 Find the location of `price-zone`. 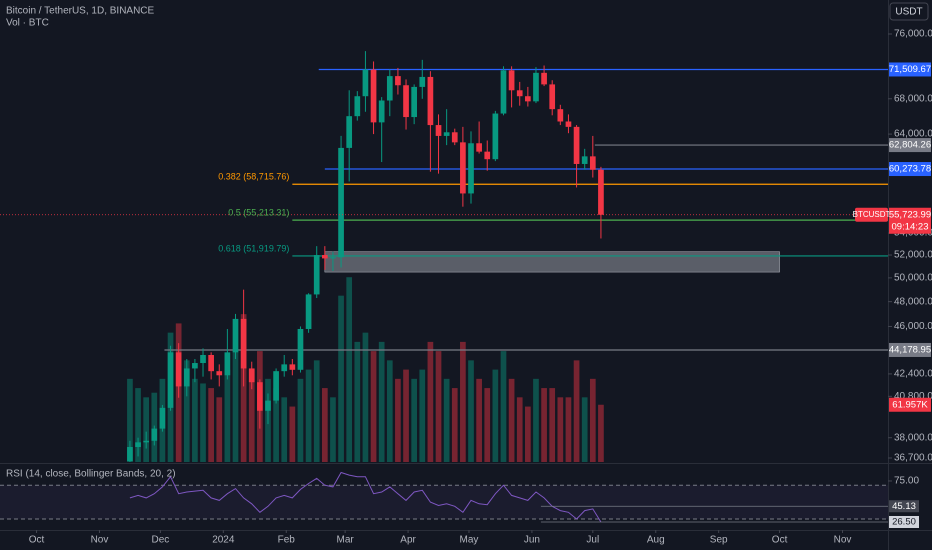

price-zone is located at coordinates (552, 262).